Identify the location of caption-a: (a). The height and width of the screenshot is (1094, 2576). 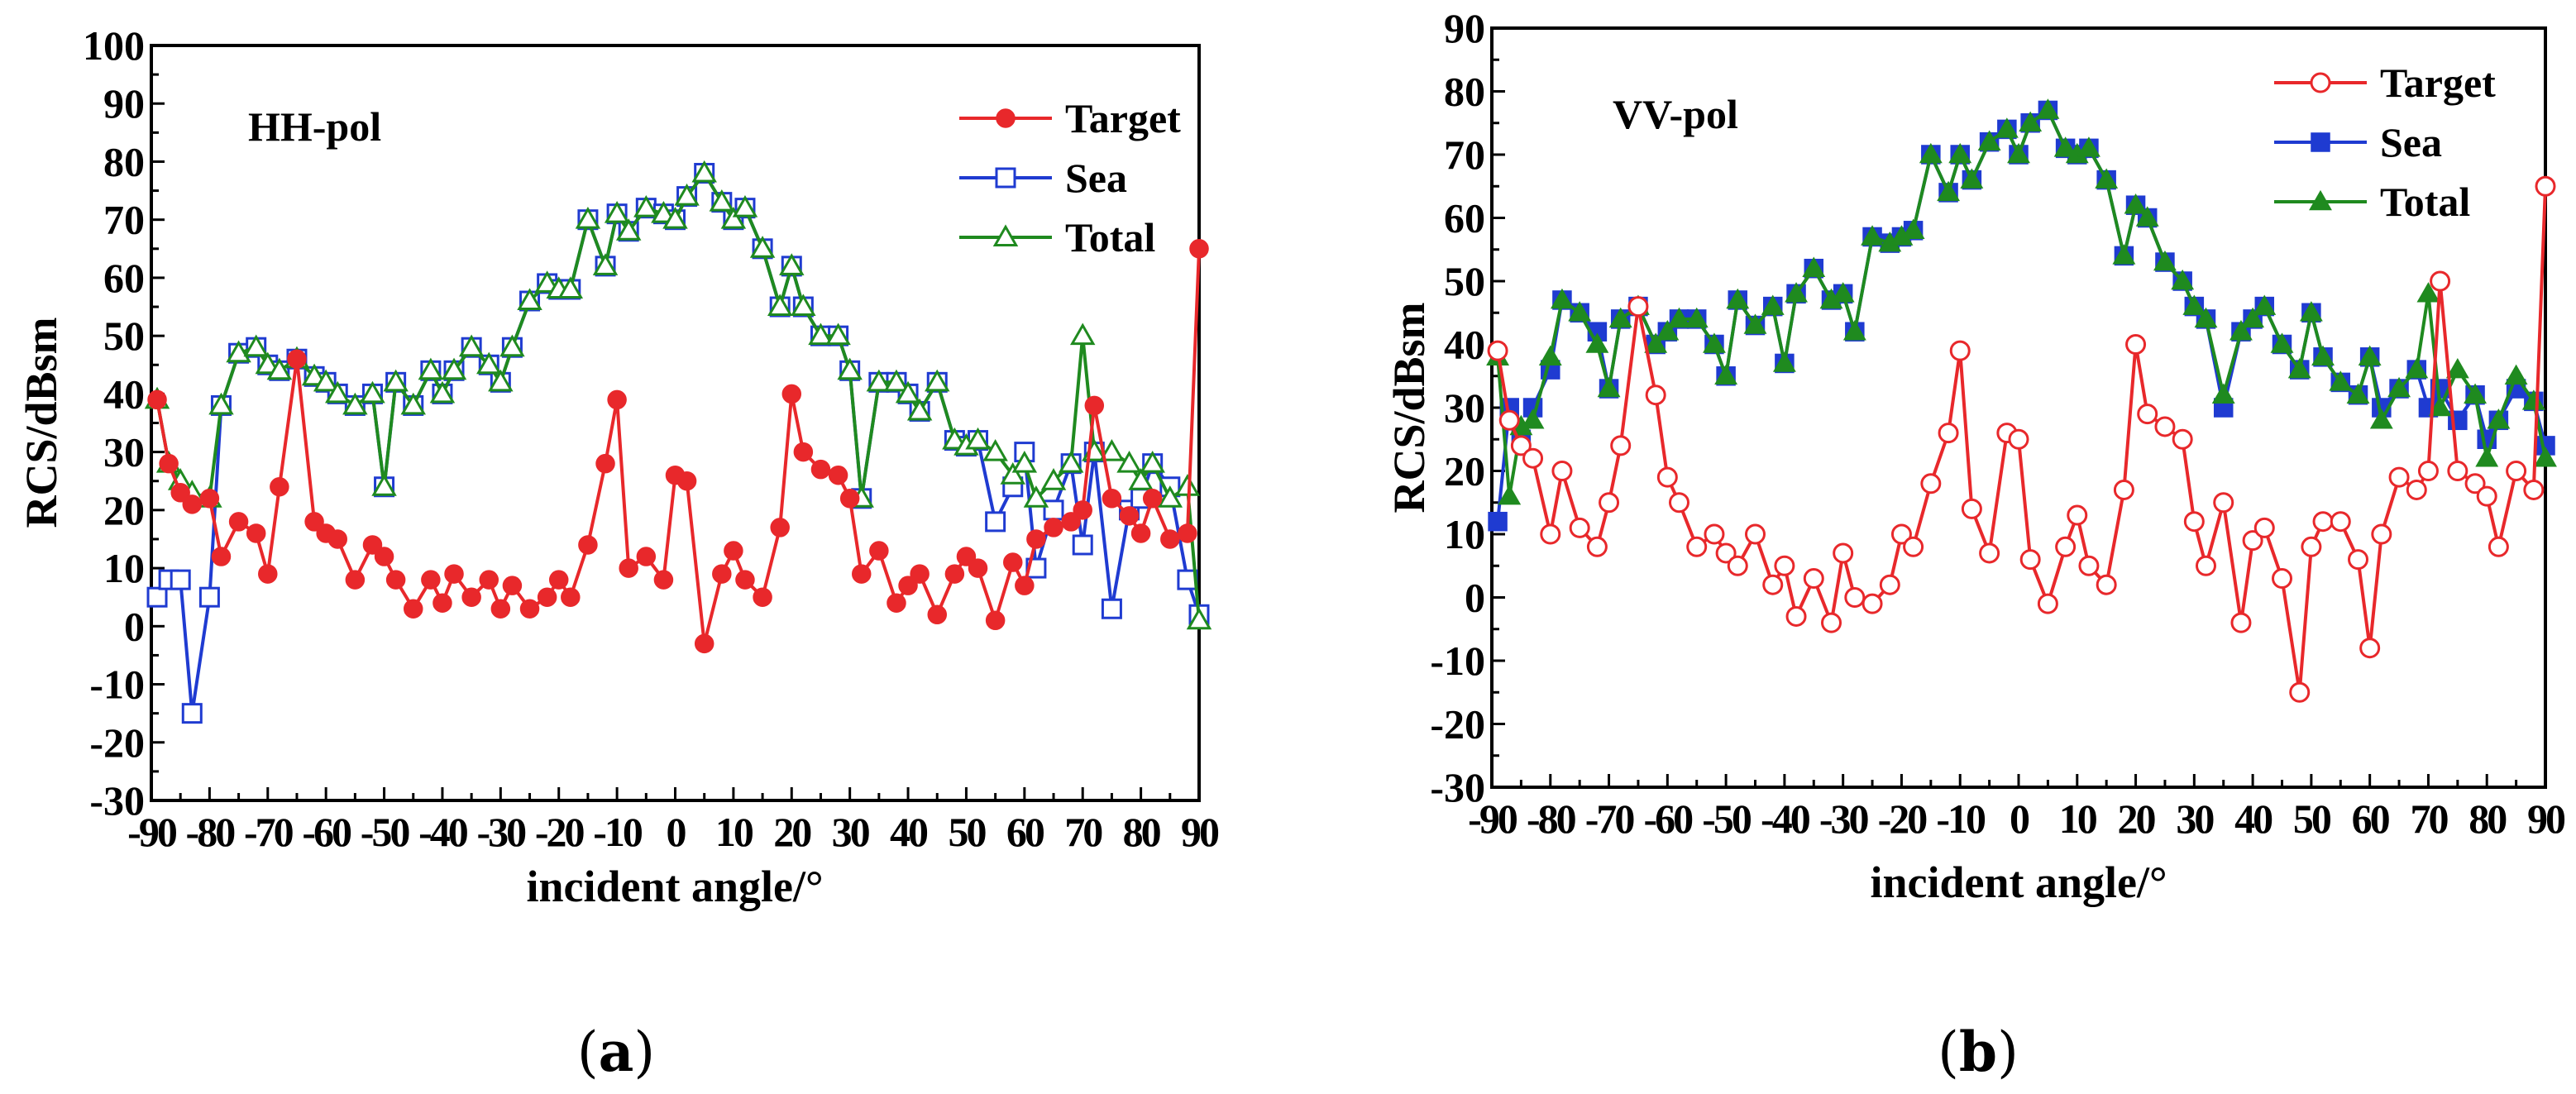
(616, 1052).